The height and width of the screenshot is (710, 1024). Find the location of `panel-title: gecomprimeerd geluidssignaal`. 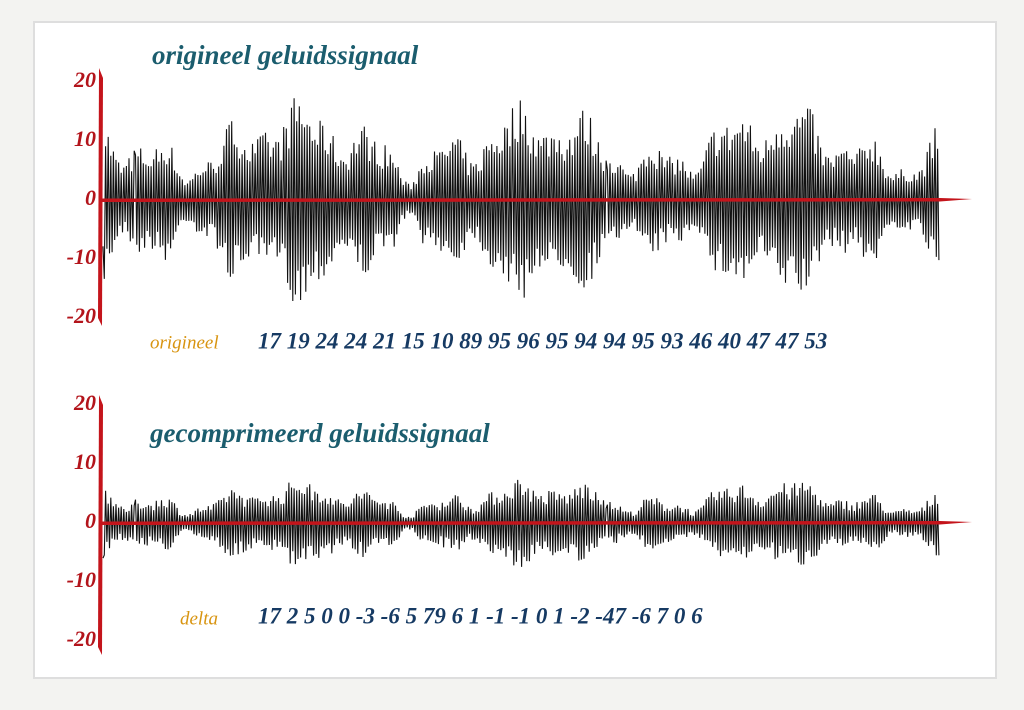

panel-title: gecomprimeerd geluidssignaal is located at coordinates (319, 433).